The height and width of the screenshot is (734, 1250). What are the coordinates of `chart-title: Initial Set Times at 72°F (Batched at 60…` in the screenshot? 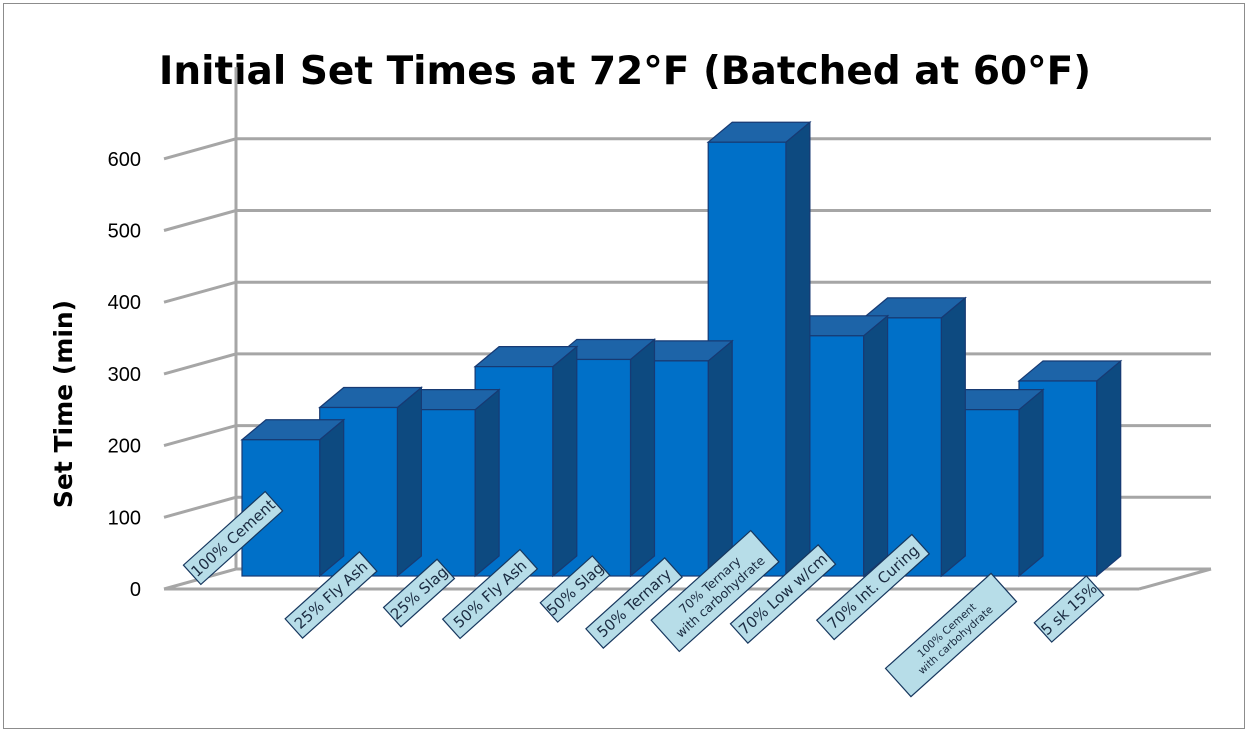 It's located at (625, 71).